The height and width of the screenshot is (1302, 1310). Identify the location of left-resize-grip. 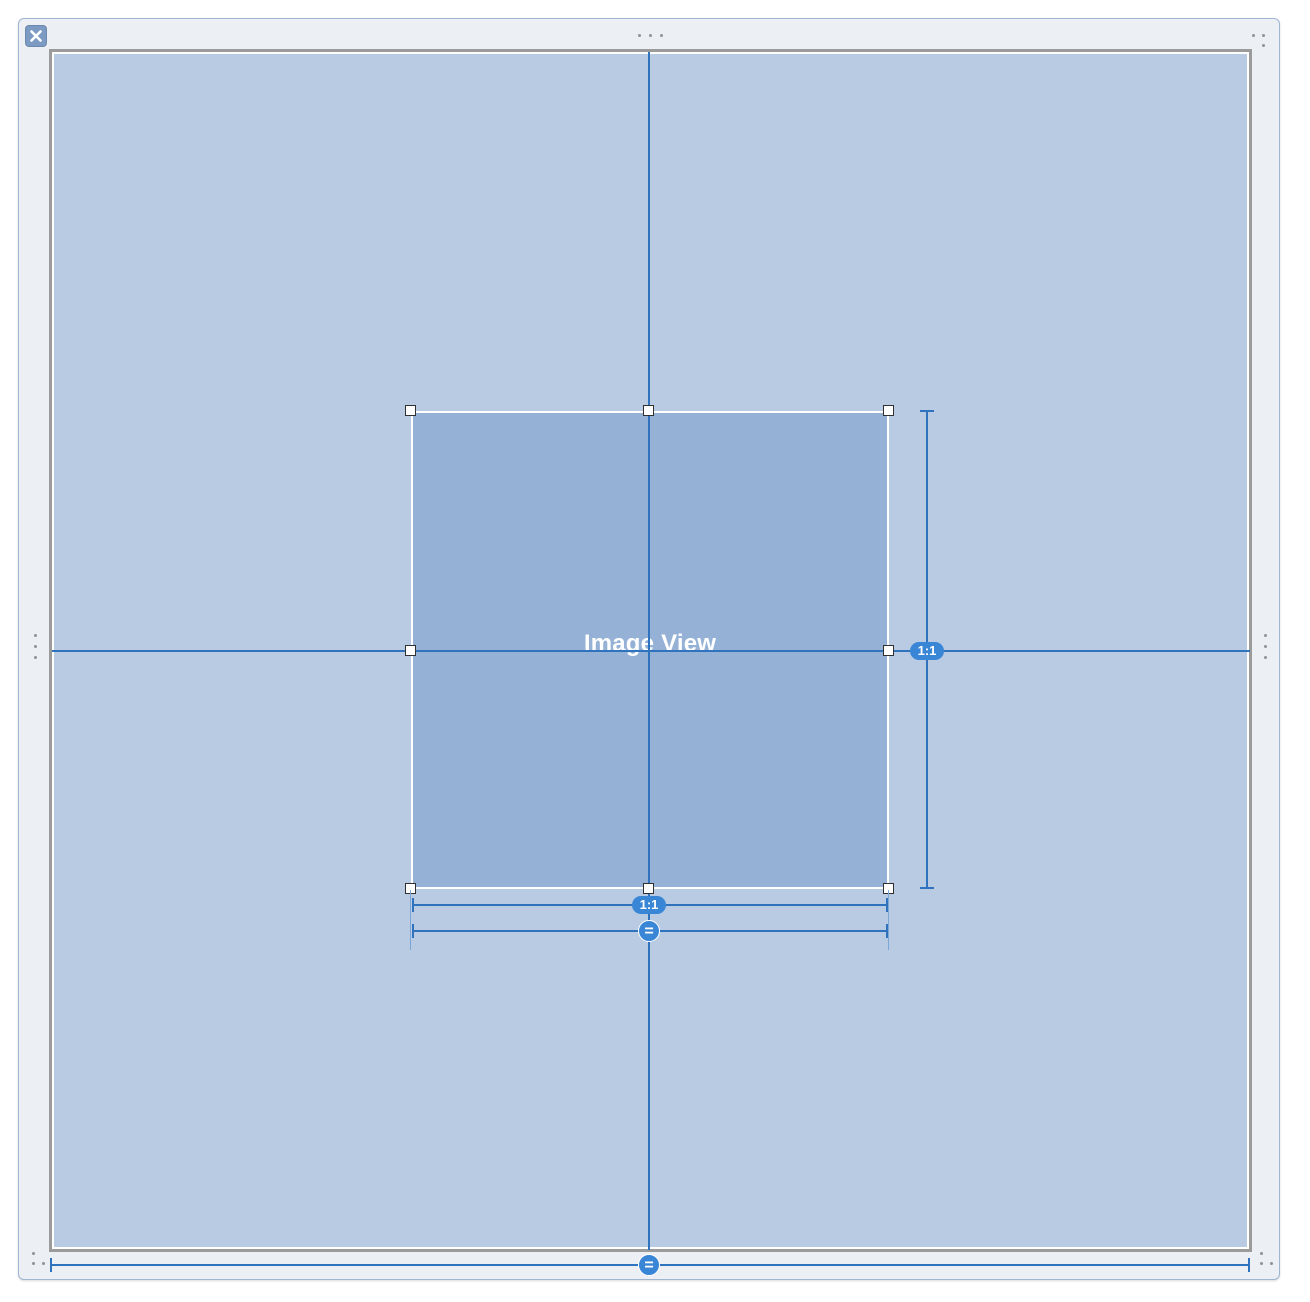
(36, 649).